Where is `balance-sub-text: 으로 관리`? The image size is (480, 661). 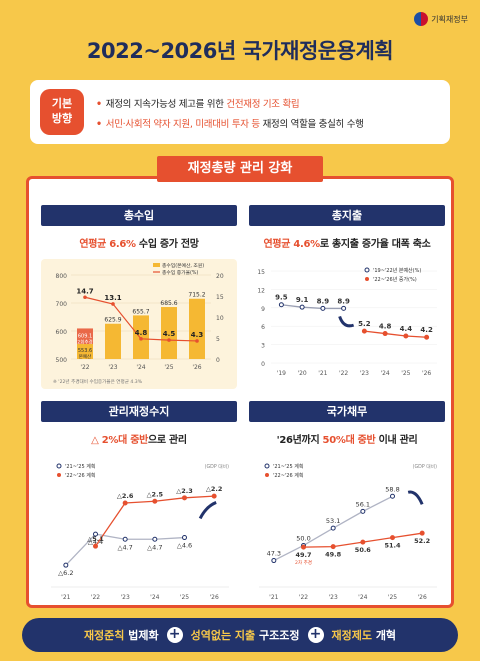 balance-sub-text: 으로 관리 is located at coordinates (167, 440).